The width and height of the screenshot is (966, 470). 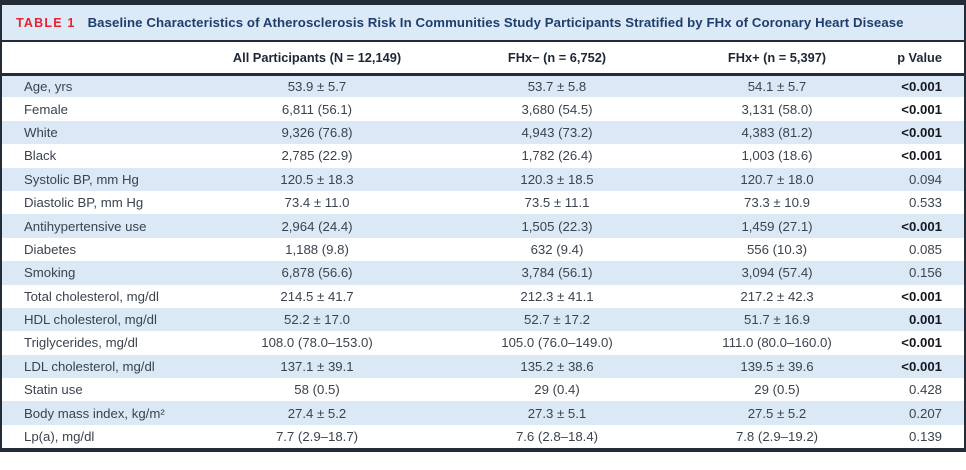 I want to click on row-label: Antihypertensive use, so click(x=85, y=226).